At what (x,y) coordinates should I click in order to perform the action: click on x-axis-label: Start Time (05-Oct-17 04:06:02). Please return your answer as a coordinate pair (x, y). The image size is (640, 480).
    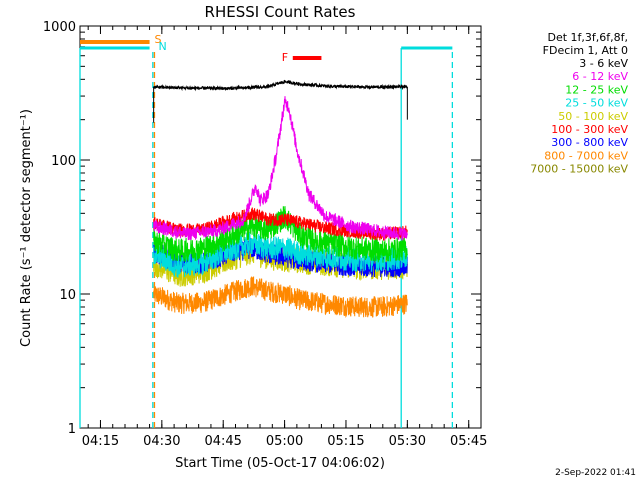
    Looking at the image, I should click on (280, 463).